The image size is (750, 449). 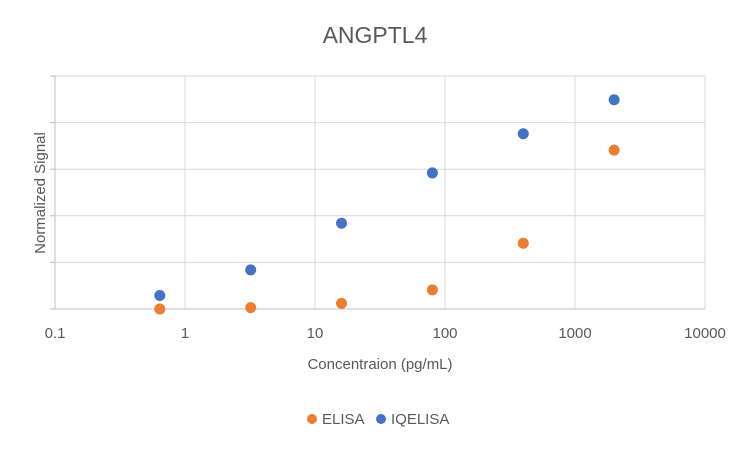 I want to click on legend-label-elisa: ELISA, so click(x=343, y=419).